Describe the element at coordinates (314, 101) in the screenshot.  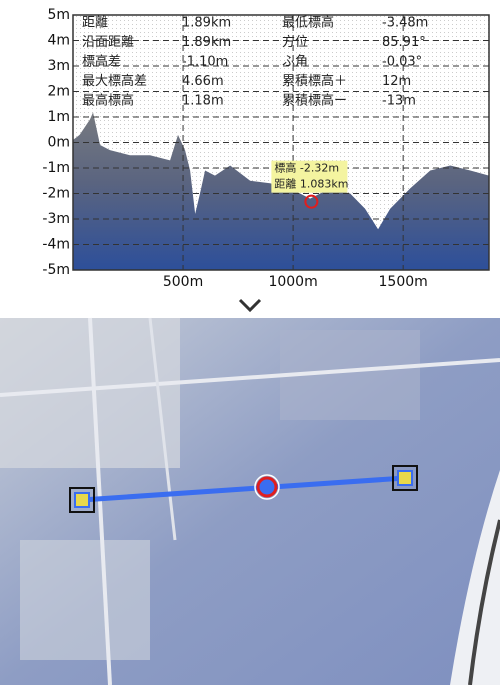
I see `stat-label: 累積標高ー` at that location.